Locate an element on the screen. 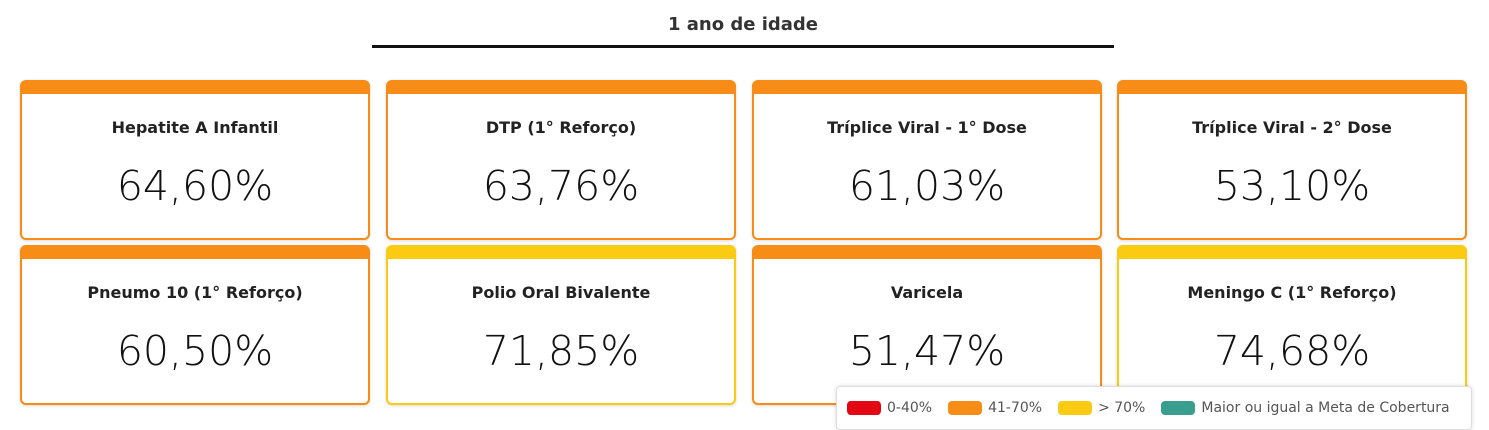 The width and height of the screenshot is (1489, 430). legend-label: 41-70% is located at coordinates (1015, 408).